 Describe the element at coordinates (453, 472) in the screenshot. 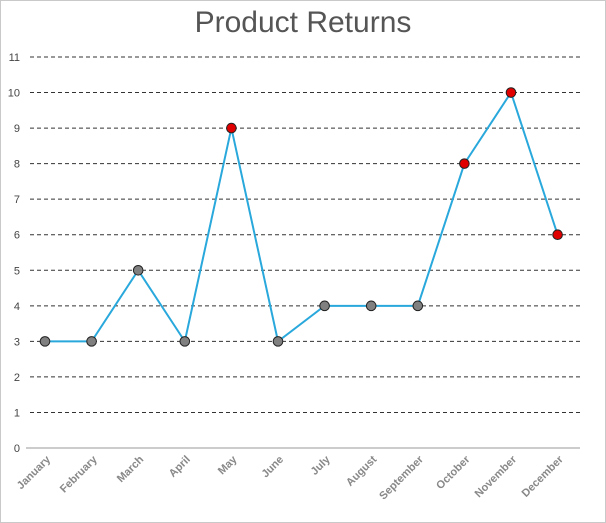

I see `x-tick-label: October` at that location.